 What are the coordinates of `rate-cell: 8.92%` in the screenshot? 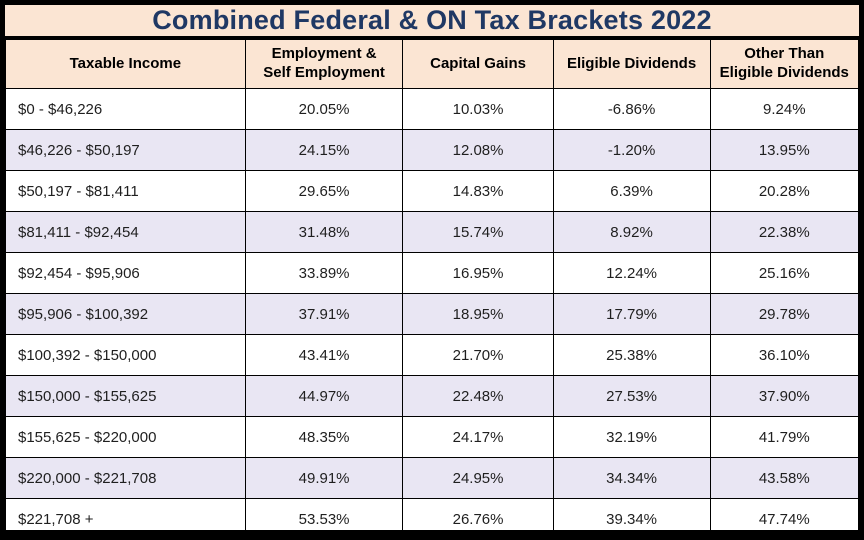 It's located at (631, 232).